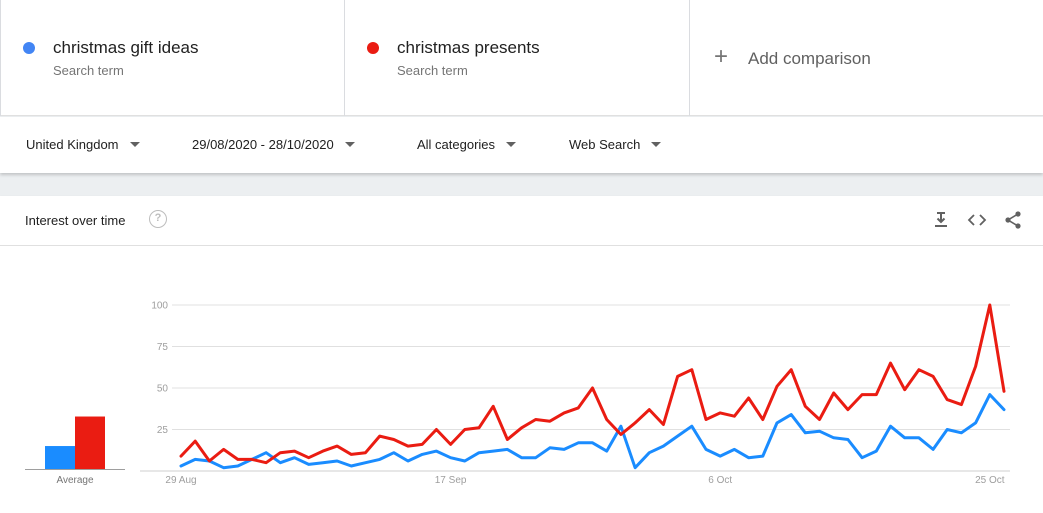 Image resolution: width=1043 pixels, height=513 pixels. I want to click on y-tick-label: 100, so click(159, 306).